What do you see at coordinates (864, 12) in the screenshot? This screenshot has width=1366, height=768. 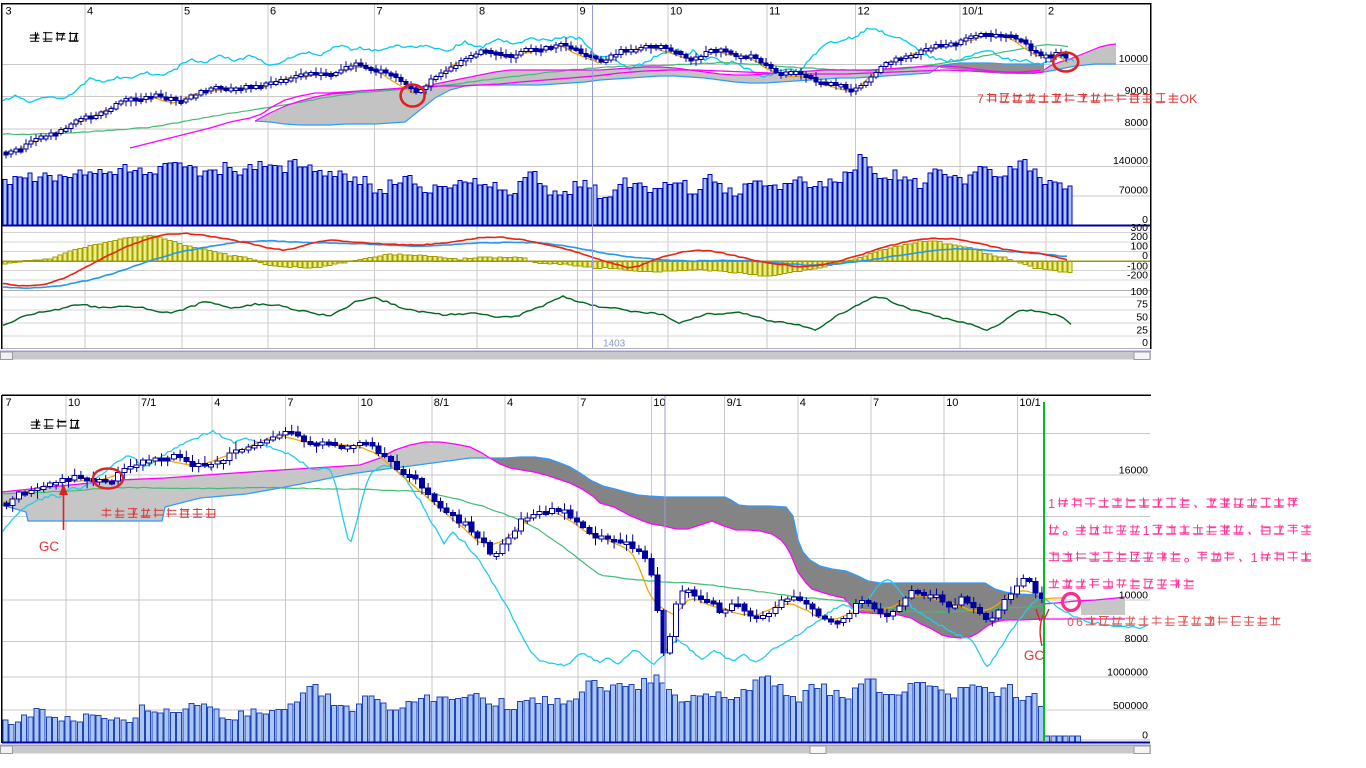 I see `svg-text: 12` at bounding box center [864, 12].